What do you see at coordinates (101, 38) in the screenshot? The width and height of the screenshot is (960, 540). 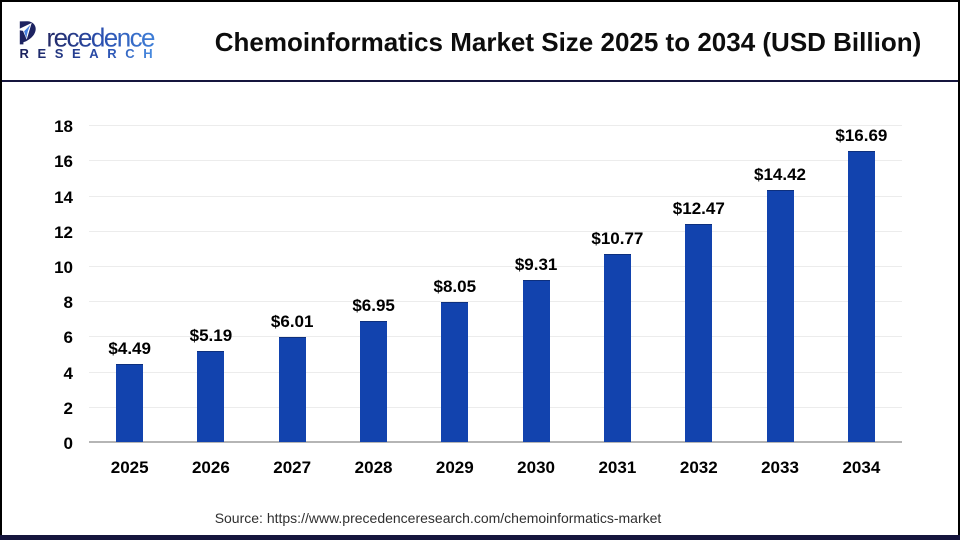 I see `svg-text: recedence` at bounding box center [101, 38].